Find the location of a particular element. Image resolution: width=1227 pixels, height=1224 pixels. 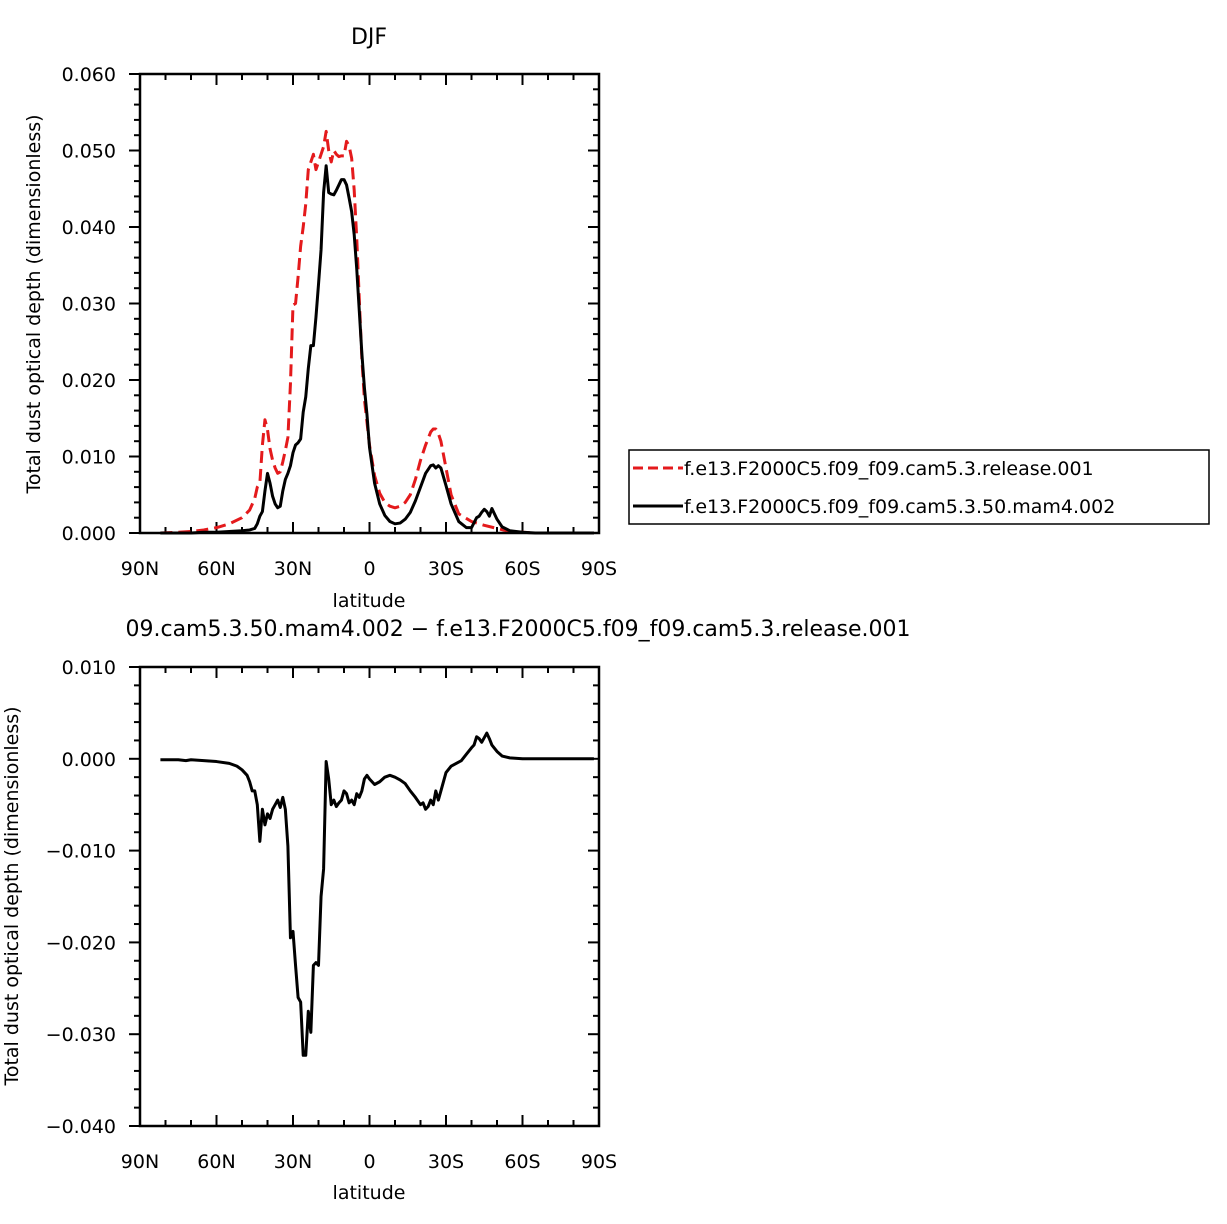

bottom-x-tick-label: 0 is located at coordinates (369, 1162).